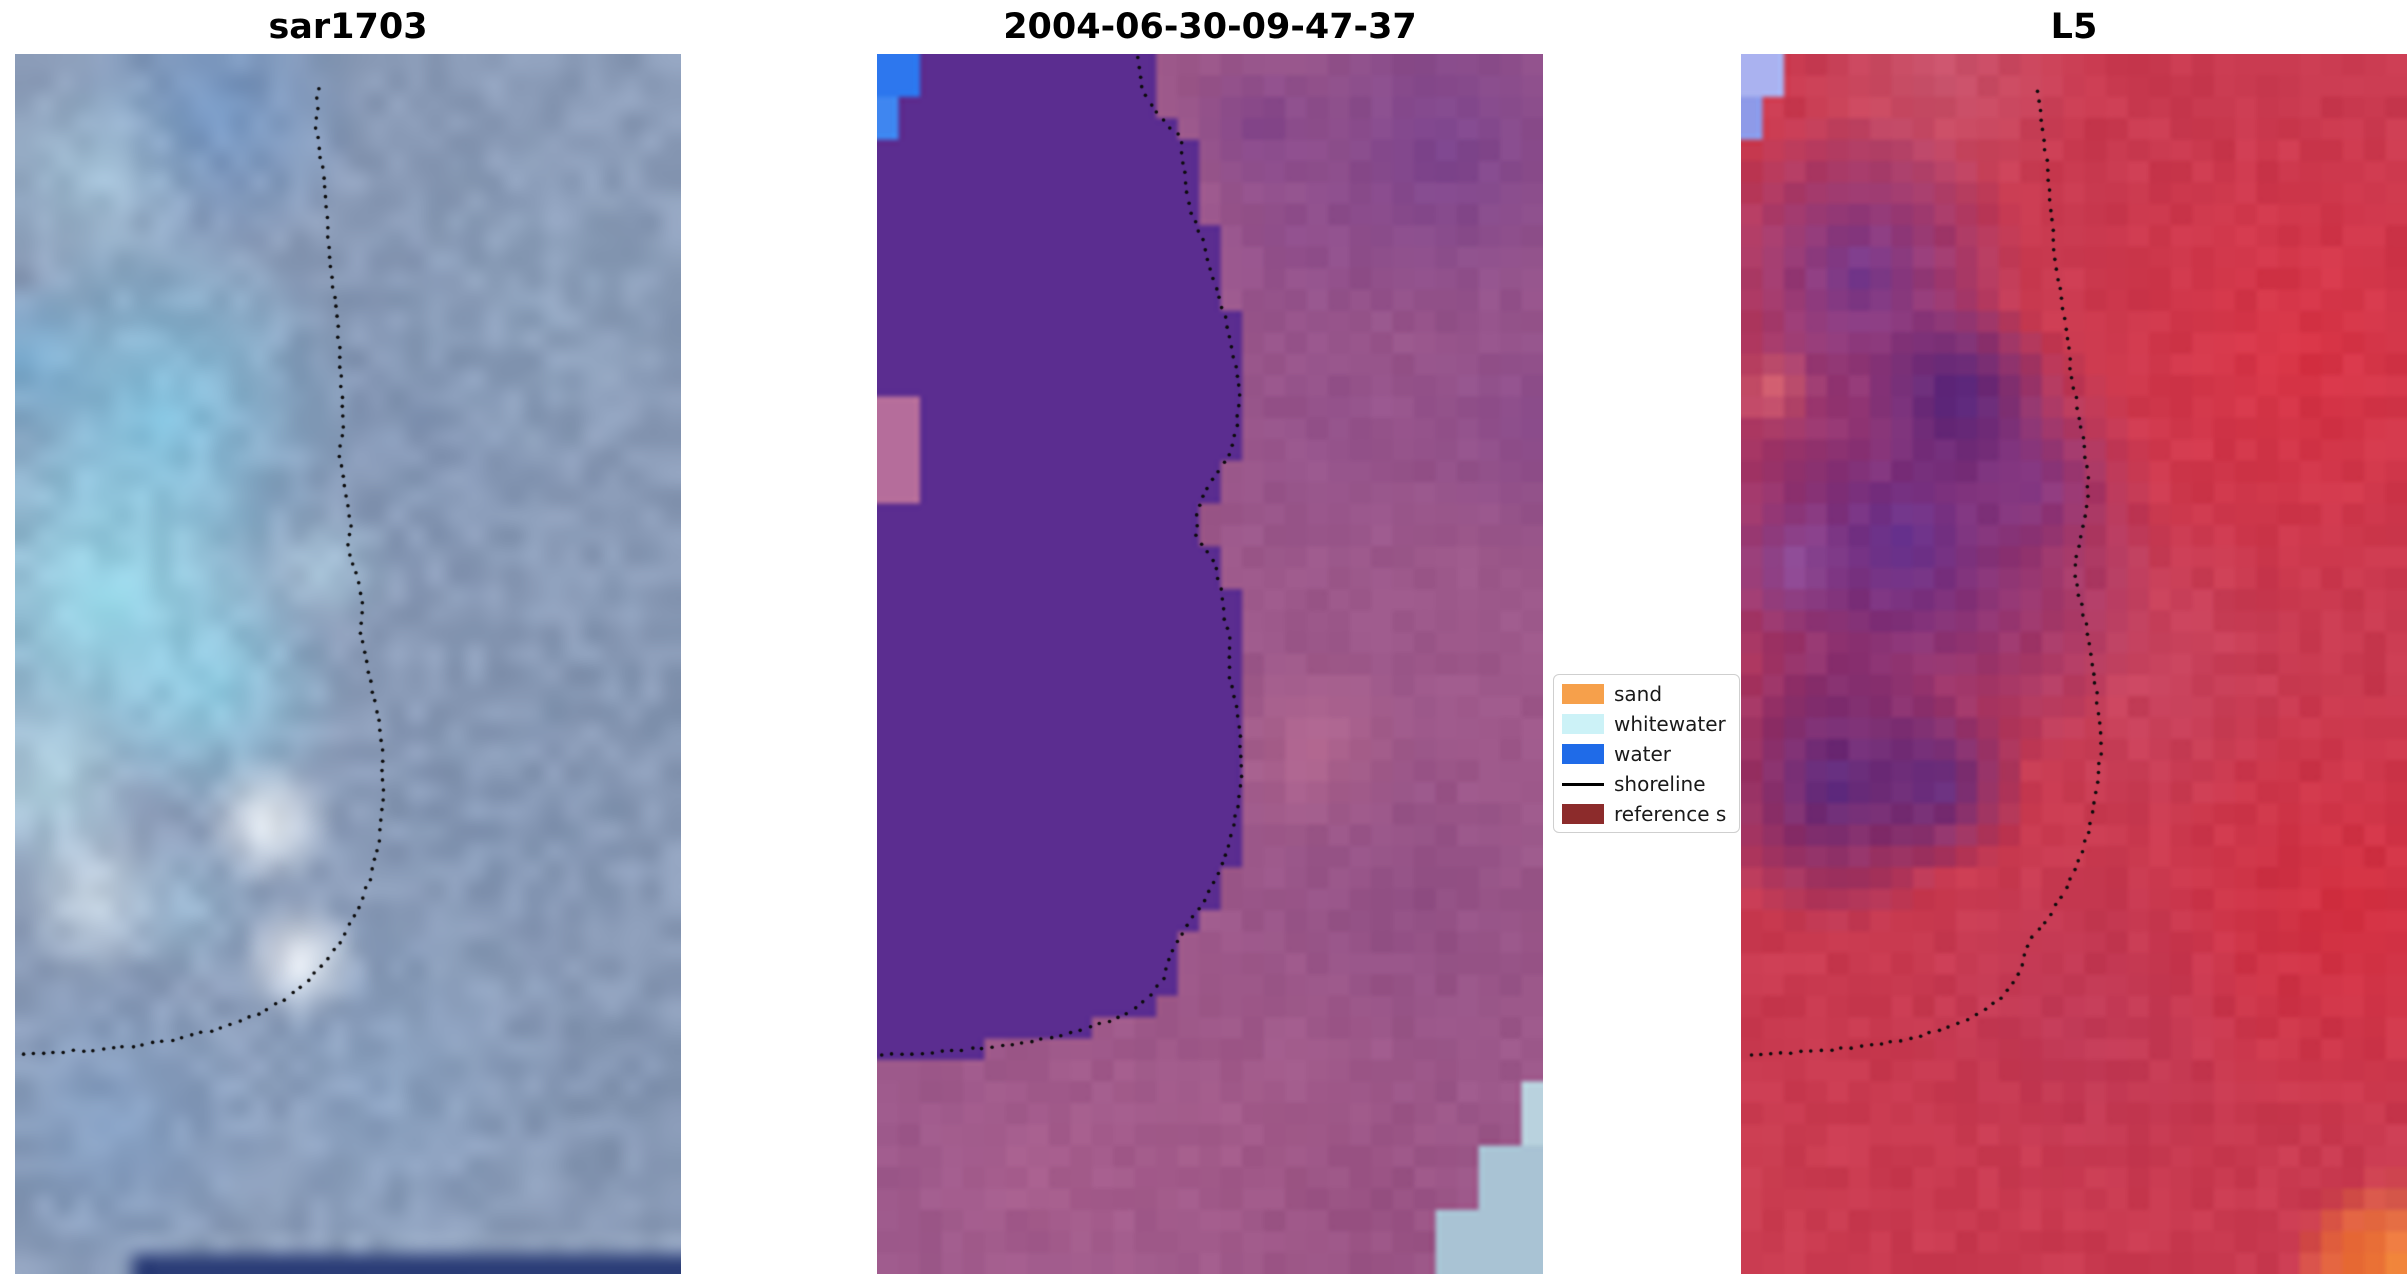 This screenshot has height=1283, width=2408. What do you see at coordinates (1638, 694) in the screenshot?
I see `legend-label-sand: sand` at bounding box center [1638, 694].